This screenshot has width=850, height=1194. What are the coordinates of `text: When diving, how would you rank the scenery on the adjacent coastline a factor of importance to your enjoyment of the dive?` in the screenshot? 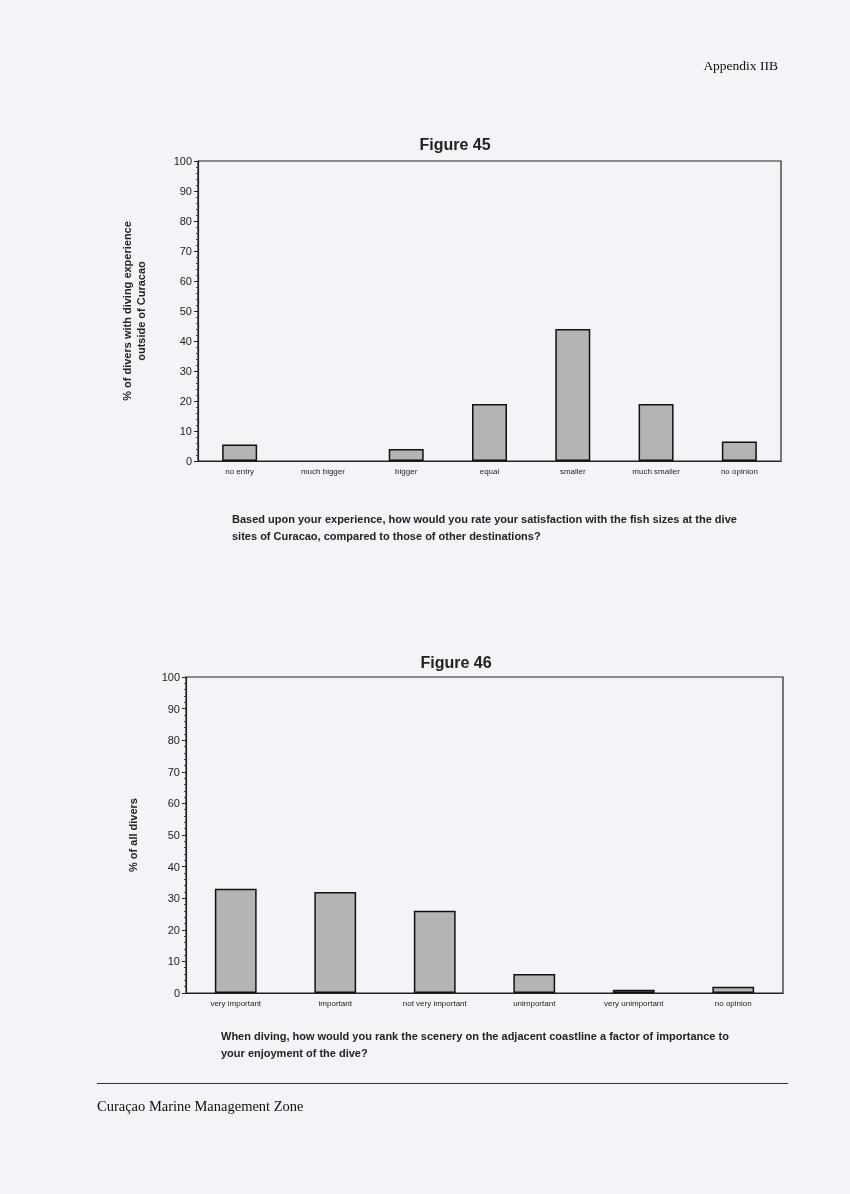 It's located at (475, 1045).